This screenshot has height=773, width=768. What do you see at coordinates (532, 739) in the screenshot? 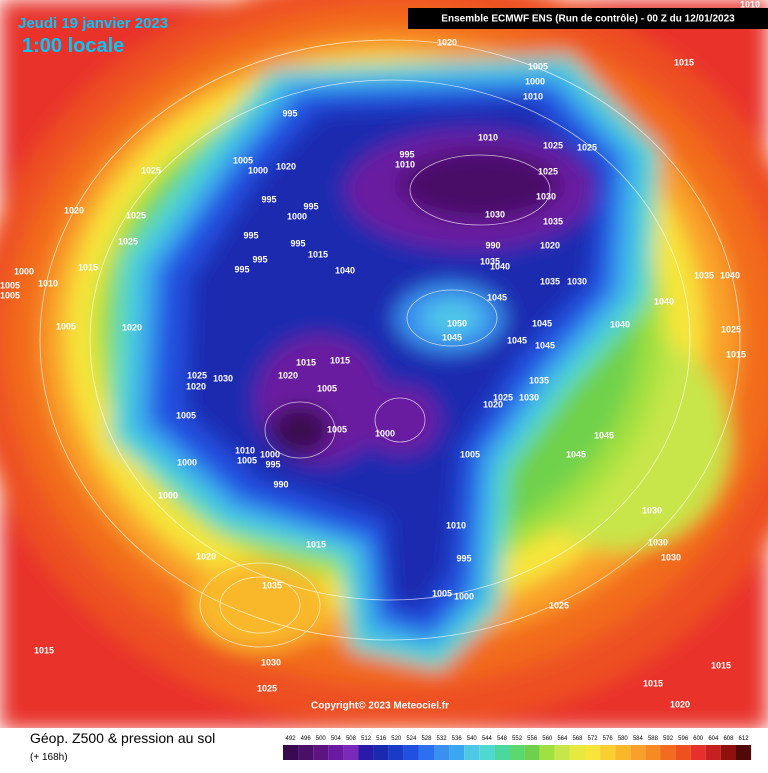
I see `colorbar-label: 556` at bounding box center [532, 739].